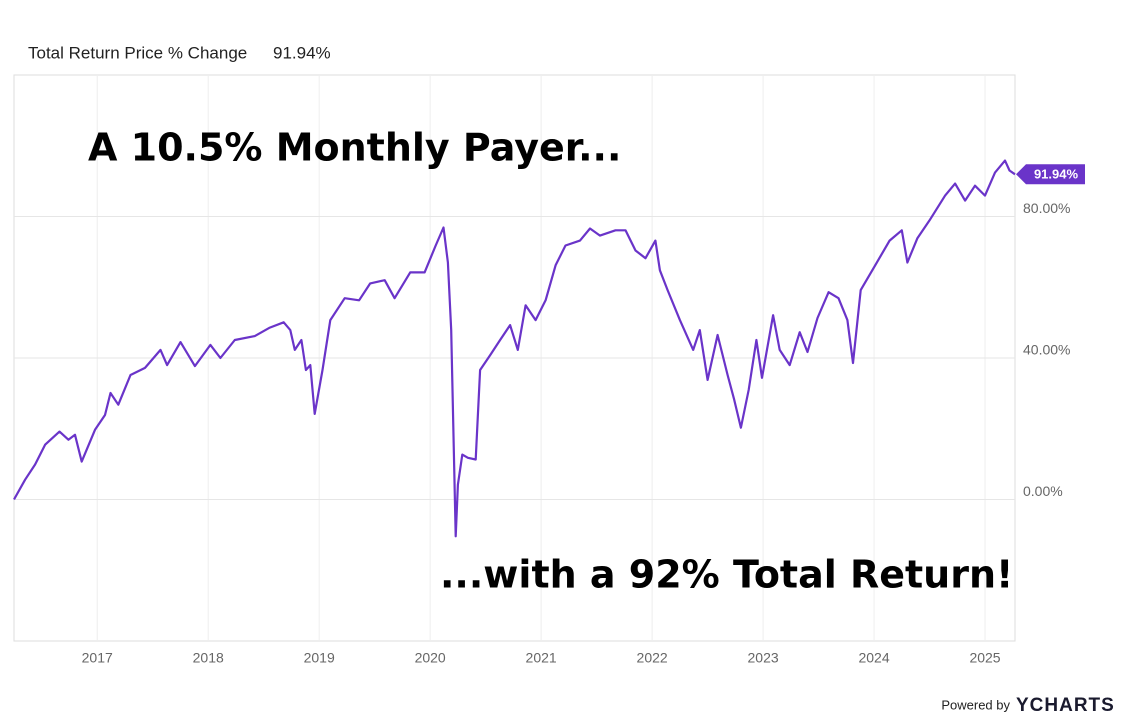 Image resolution: width=1125 pixels, height=723 pixels. What do you see at coordinates (1065, 705) in the screenshot?
I see `footer-brand: YCHARTS` at bounding box center [1065, 705].